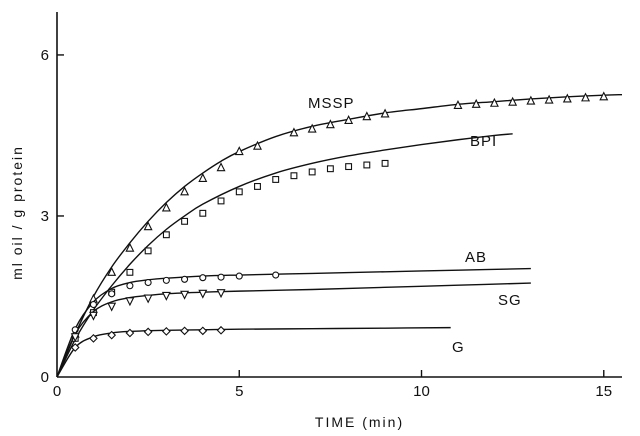 This screenshot has width=640, height=436. Describe the element at coordinates (57, 391) in the screenshot. I see `x-tick-label: 0` at that location.